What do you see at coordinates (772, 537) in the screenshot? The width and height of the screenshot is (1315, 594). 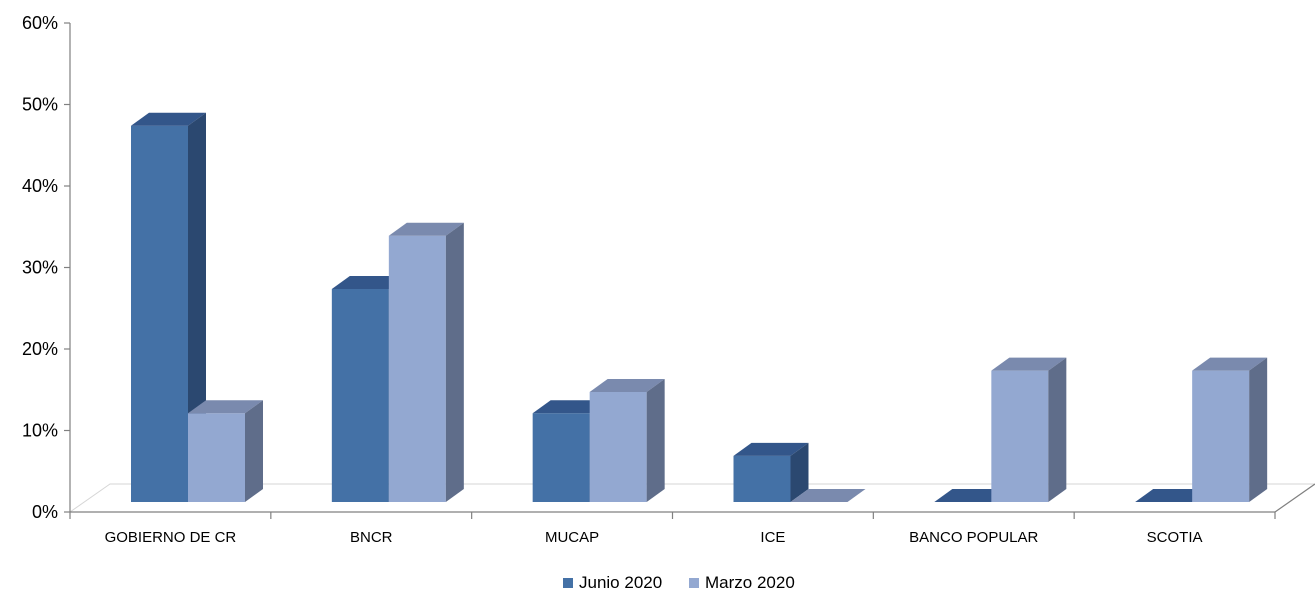 I see `x-tick-label: ICE` at bounding box center [772, 537].